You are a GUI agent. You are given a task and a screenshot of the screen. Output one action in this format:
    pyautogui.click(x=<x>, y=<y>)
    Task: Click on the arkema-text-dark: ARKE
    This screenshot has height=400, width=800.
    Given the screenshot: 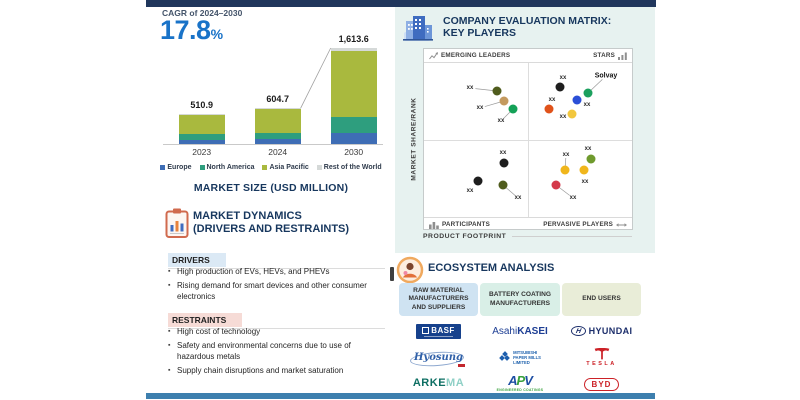 What is the action you would take?
    pyautogui.click(x=429, y=383)
    